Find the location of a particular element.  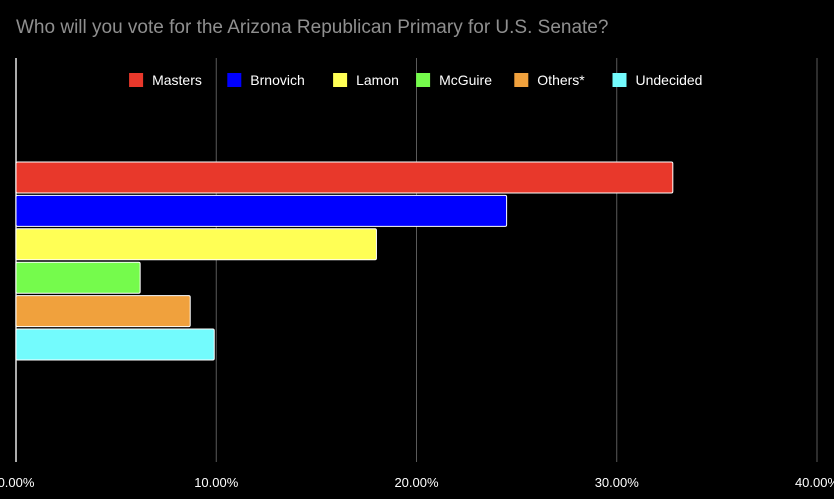

x-tick-label: 0.00% is located at coordinates (17, 482).